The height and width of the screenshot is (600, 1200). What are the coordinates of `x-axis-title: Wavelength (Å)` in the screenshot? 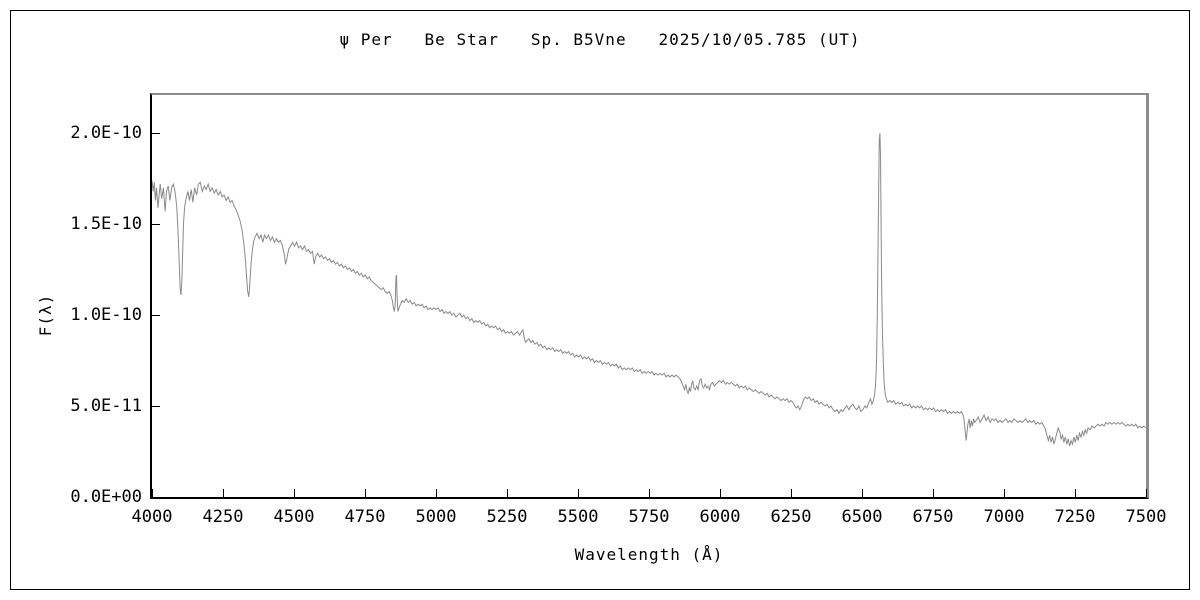 It's located at (649, 554).